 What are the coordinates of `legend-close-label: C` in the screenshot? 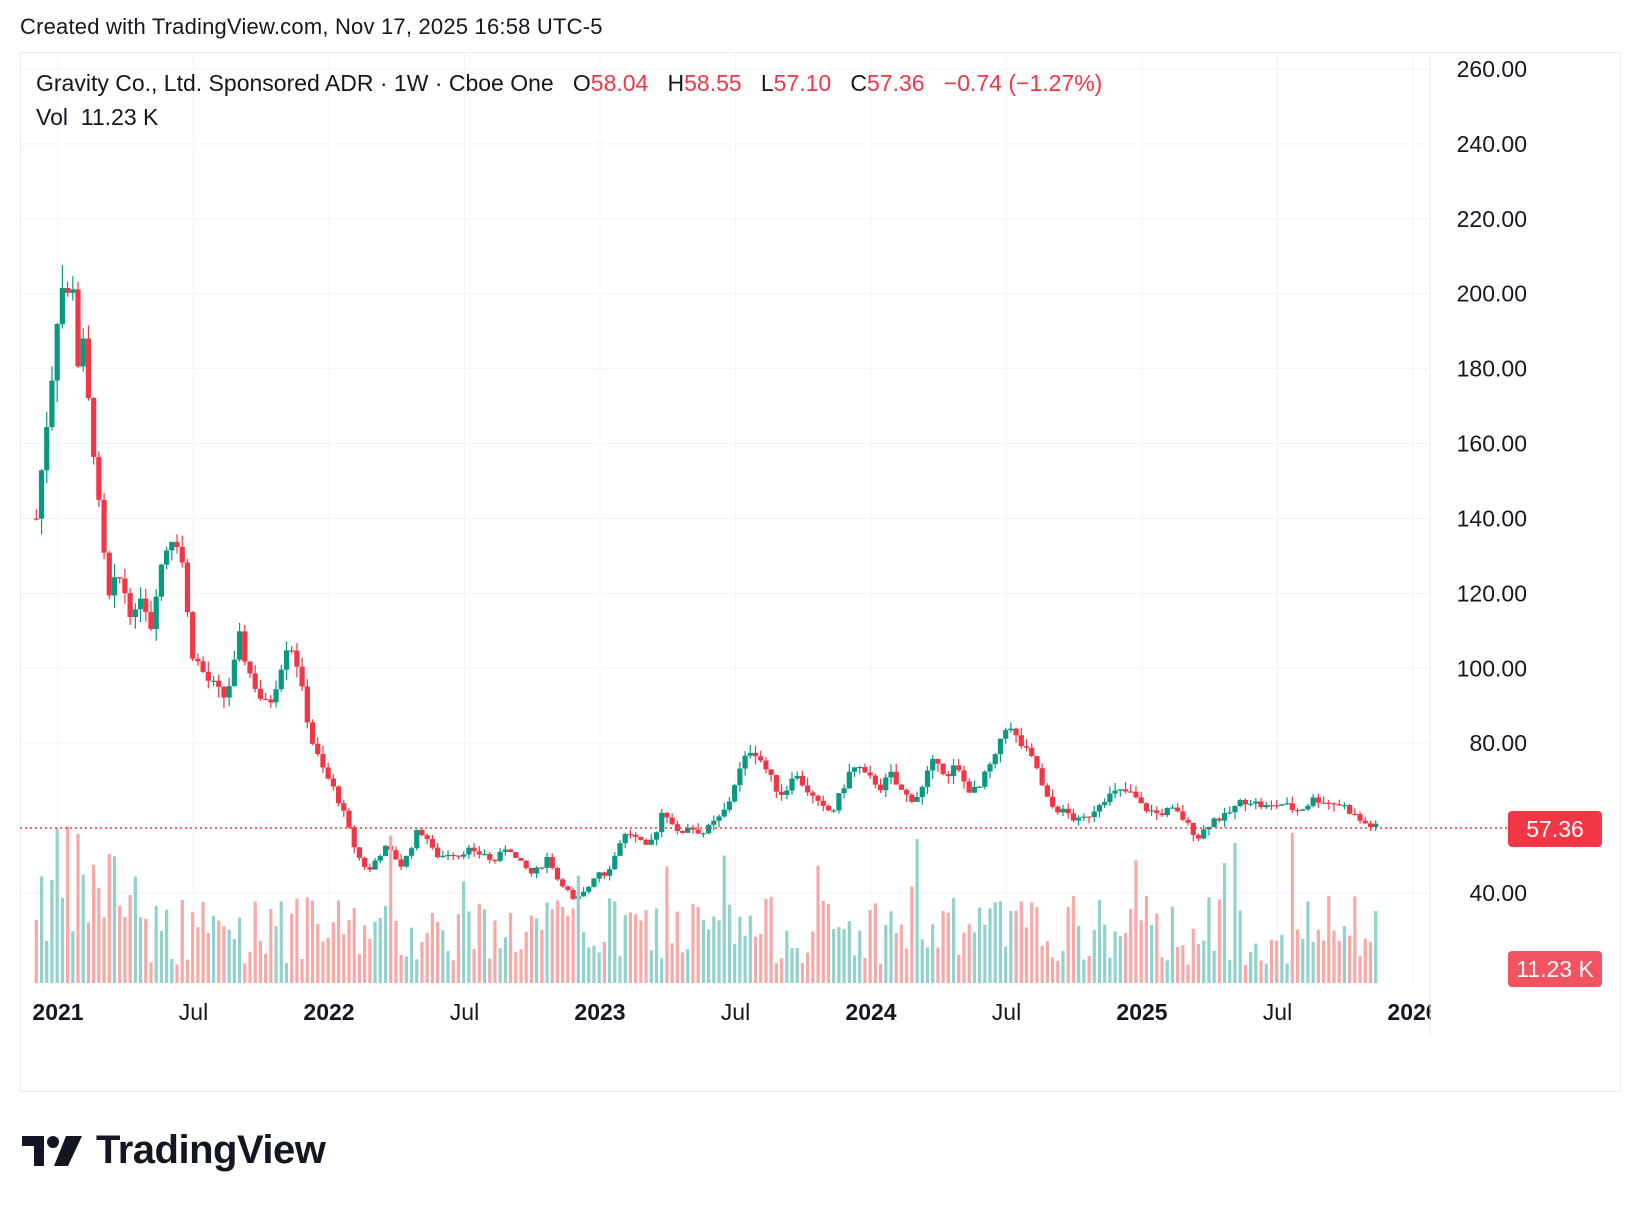 It's located at (859, 83).